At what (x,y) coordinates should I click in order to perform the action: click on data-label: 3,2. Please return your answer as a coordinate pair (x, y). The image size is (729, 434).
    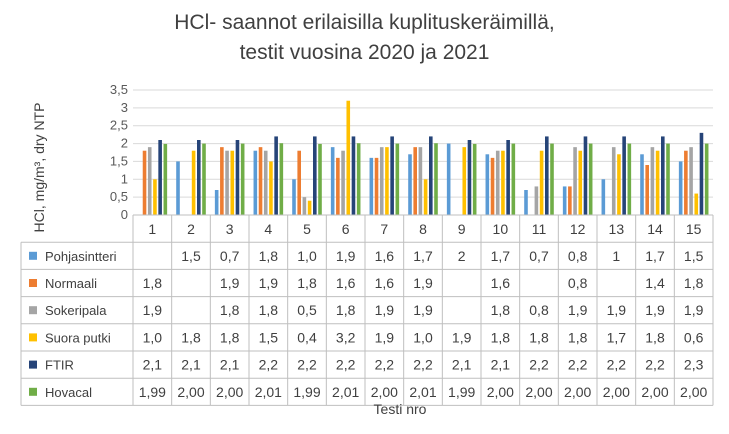
    Looking at the image, I should click on (346, 337).